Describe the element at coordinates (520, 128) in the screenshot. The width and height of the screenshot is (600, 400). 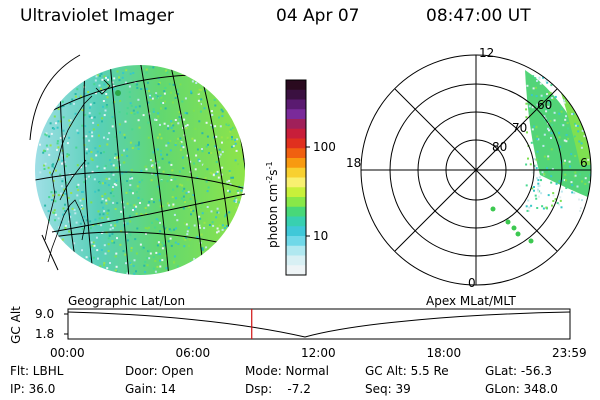
I see `lat-label-70: 70` at that location.